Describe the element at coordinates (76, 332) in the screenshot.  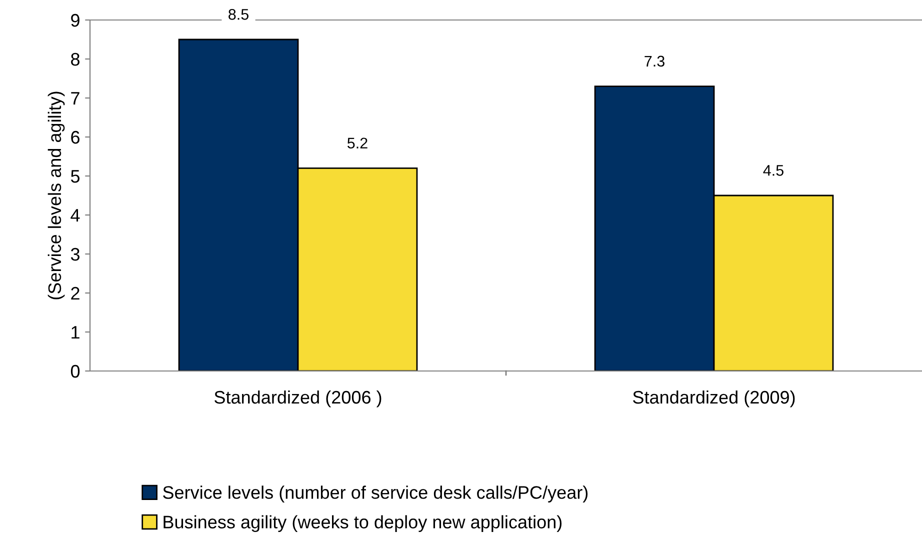
I see `y-tick-label: 1` at that location.